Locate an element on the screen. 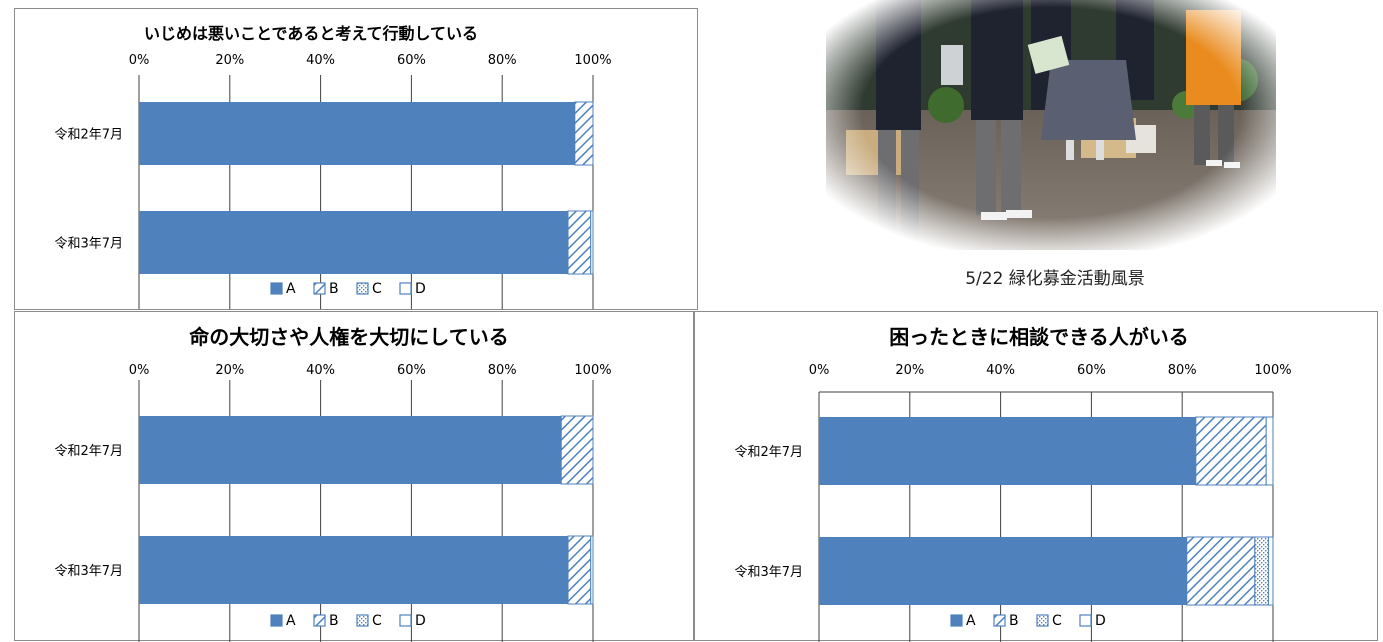 The height and width of the screenshot is (642, 1383). chart-title: 命の大切さや人権を大切にしている is located at coordinates (348, 337).